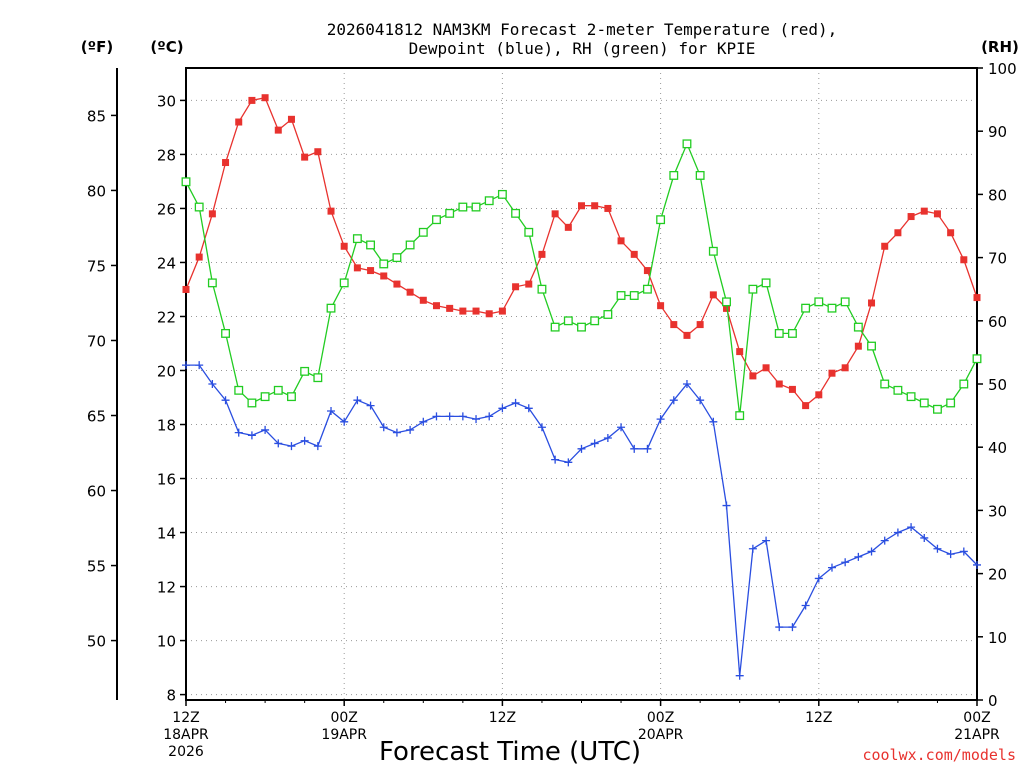  I want to click on x-tick-label: 12Z, so click(502, 718).